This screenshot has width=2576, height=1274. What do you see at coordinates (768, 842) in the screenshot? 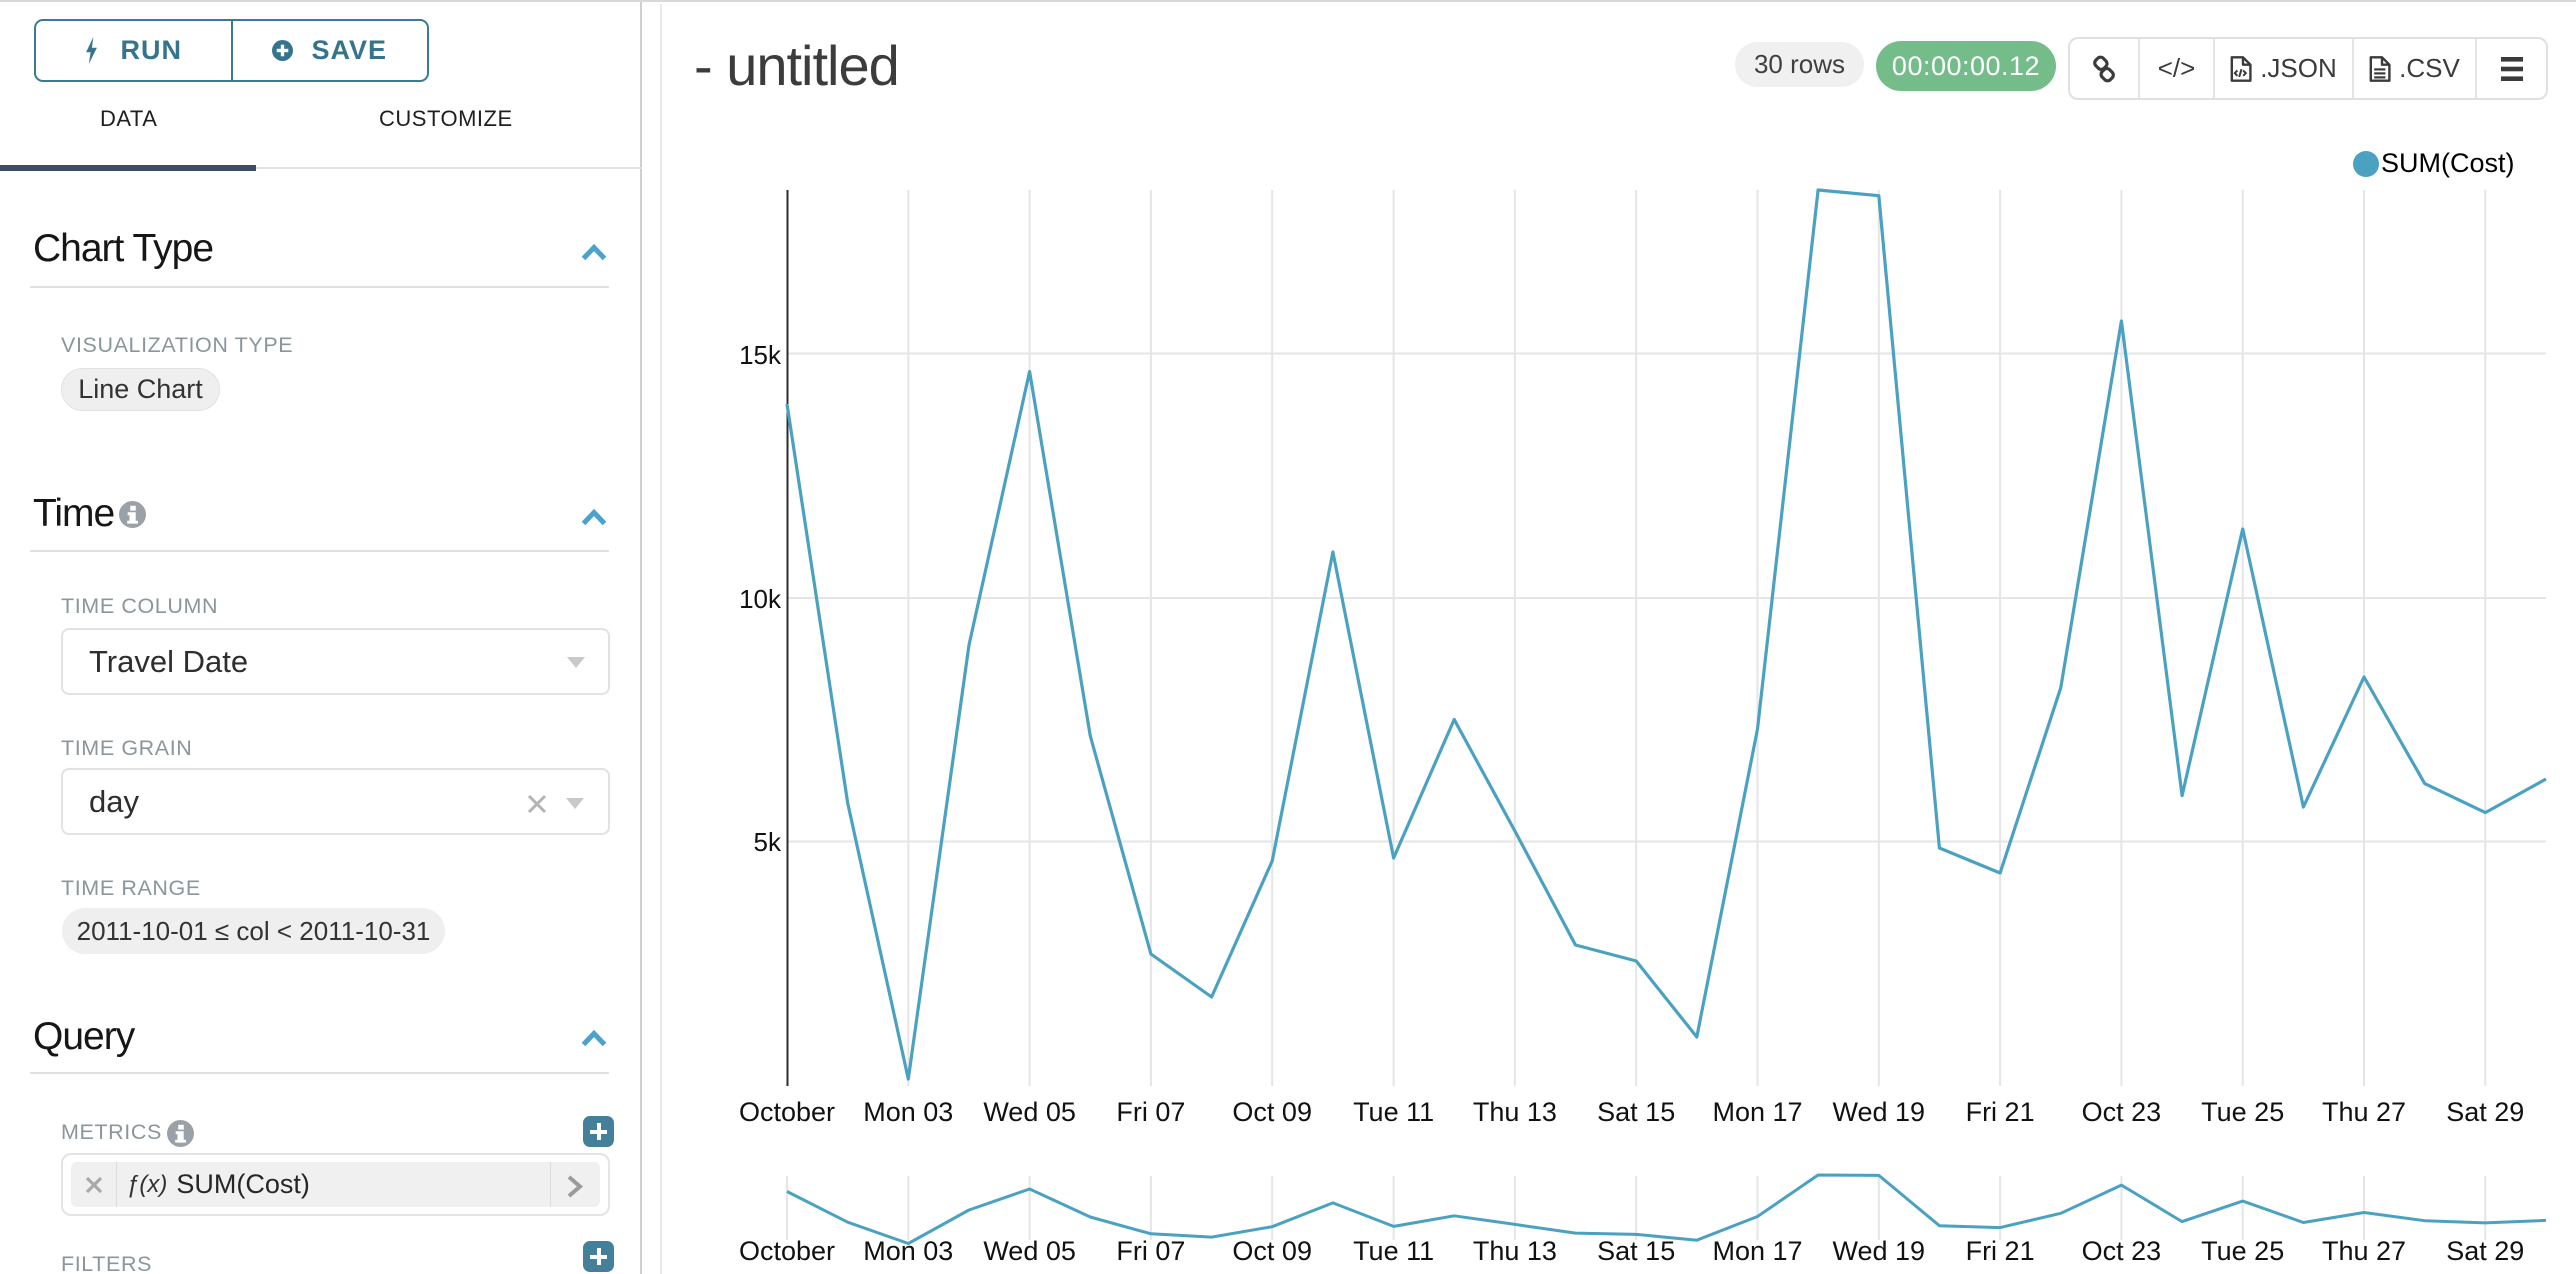
I see `svg-text: 5k` at bounding box center [768, 842].